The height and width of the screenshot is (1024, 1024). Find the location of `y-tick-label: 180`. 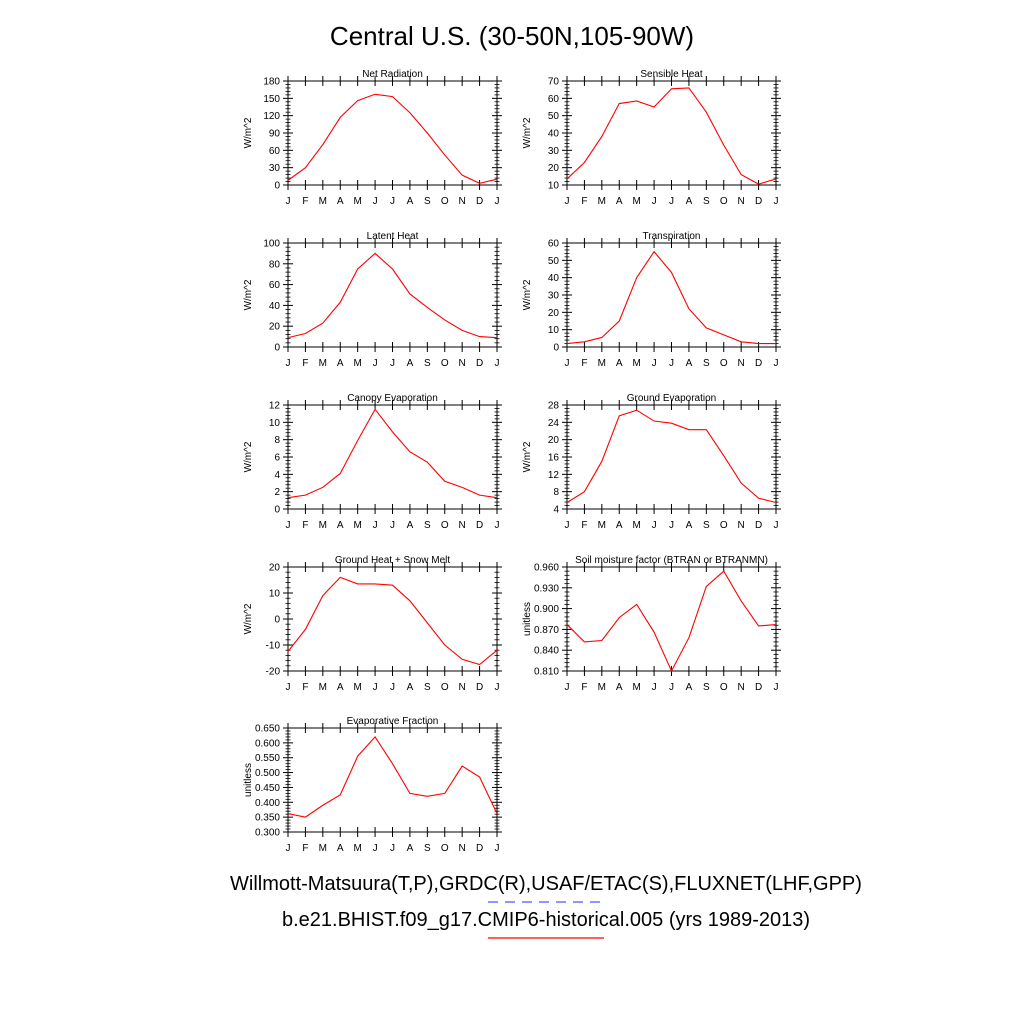

y-tick-label: 180 is located at coordinates (271, 82).